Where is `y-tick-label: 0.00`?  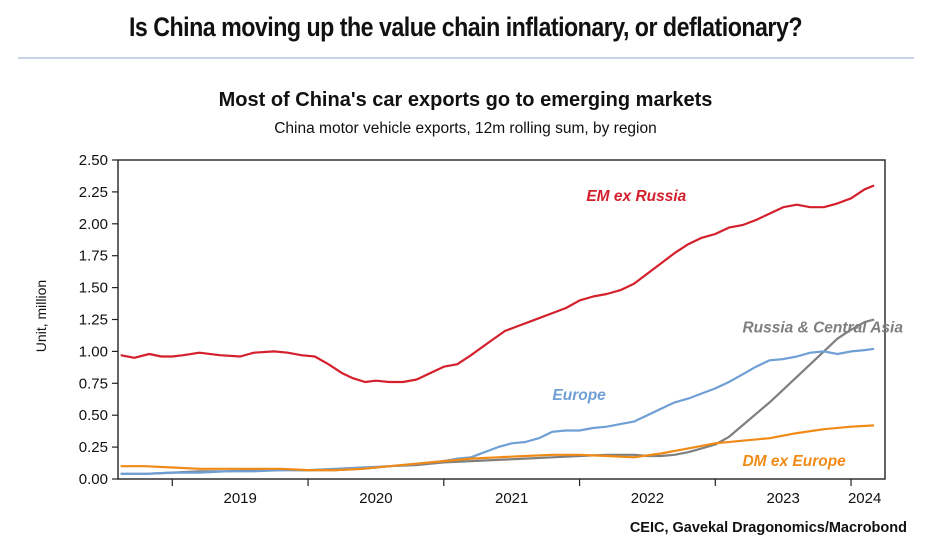 y-tick-label: 0.00 is located at coordinates (93, 479).